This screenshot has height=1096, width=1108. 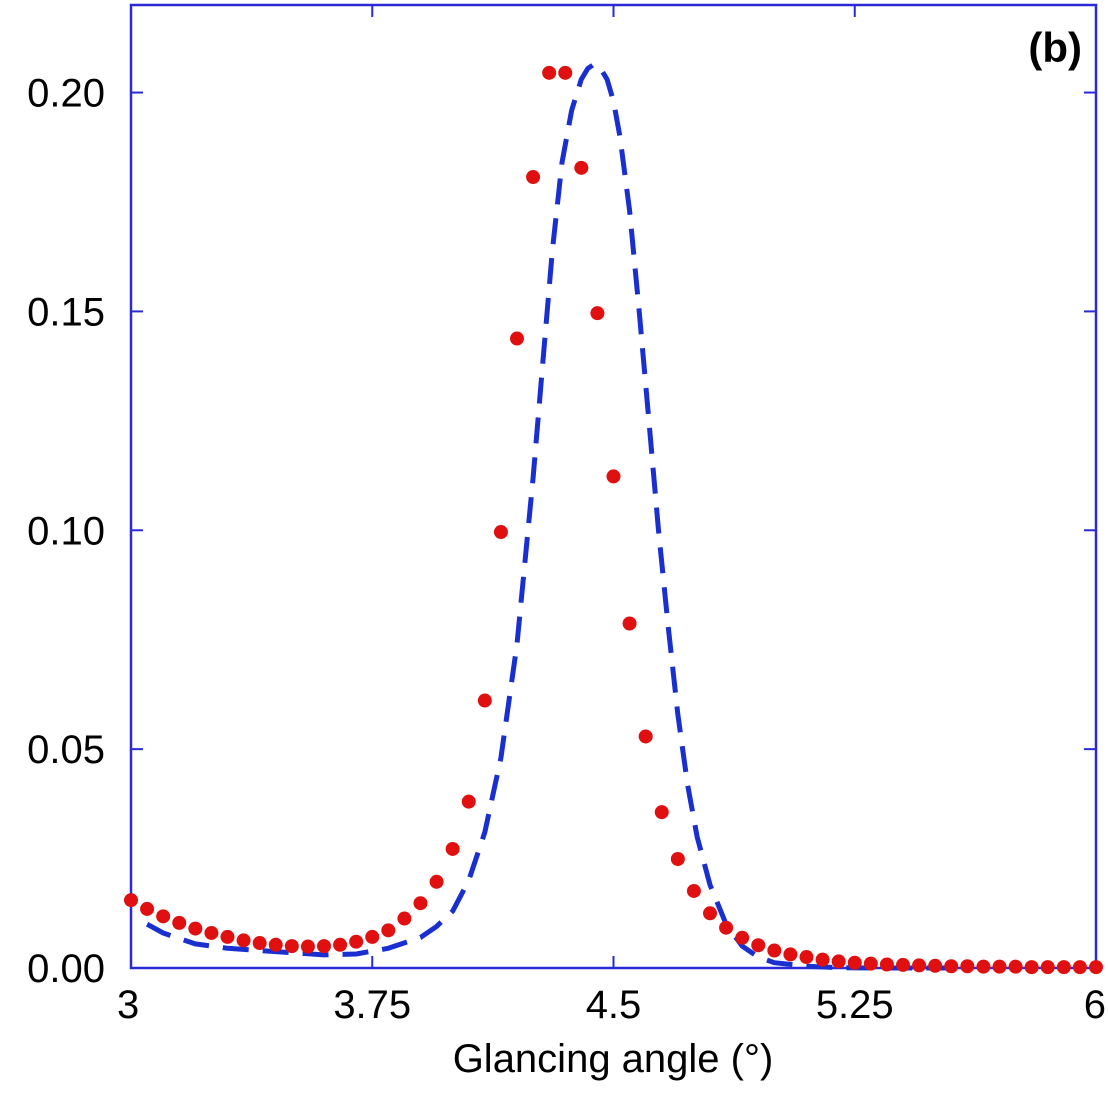 I want to click on y-tick-label: 0.20, so click(x=66, y=94).